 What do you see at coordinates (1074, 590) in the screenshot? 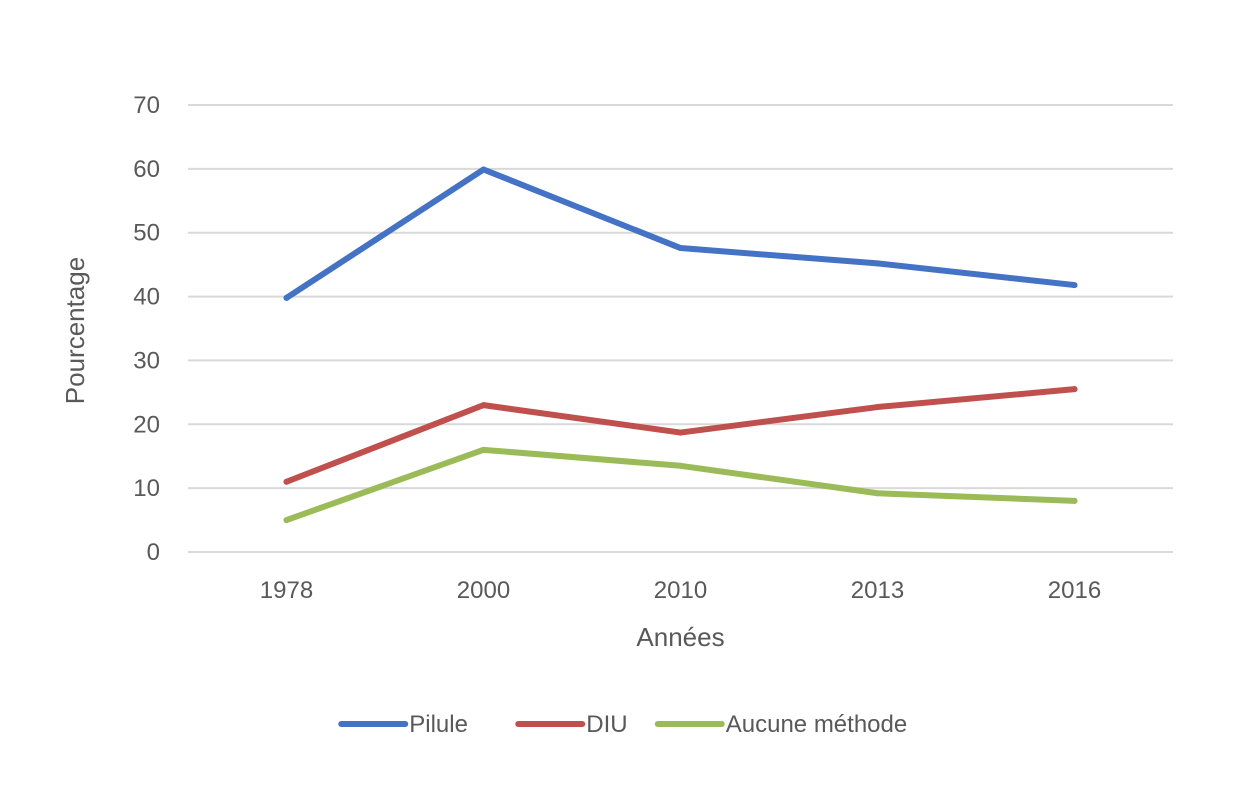
I see `x-tick-label: 2016` at bounding box center [1074, 590].